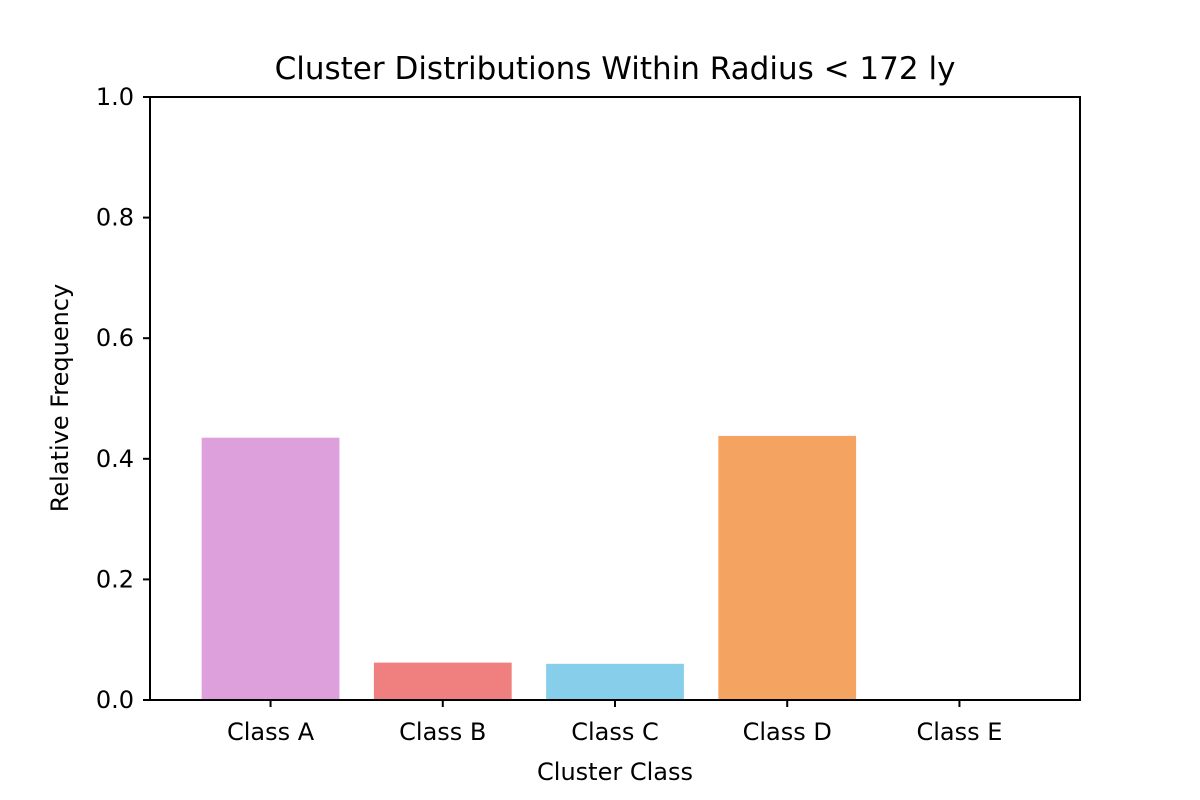 This screenshot has height=800, width=1200. I want to click on x-tick-label: Class D, so click(787, 732).